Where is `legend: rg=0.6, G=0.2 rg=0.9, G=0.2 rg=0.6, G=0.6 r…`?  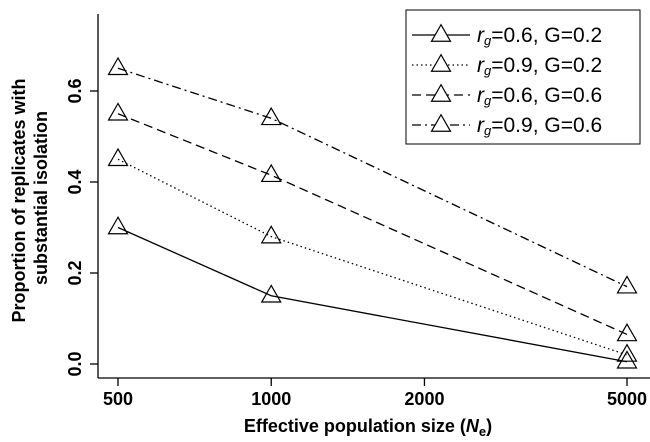 legend: rg=0.6, G=0.2 rg=0.9, G=0.2 rg=0.6, G=0.6 r… is located at coordinates (523, 77).